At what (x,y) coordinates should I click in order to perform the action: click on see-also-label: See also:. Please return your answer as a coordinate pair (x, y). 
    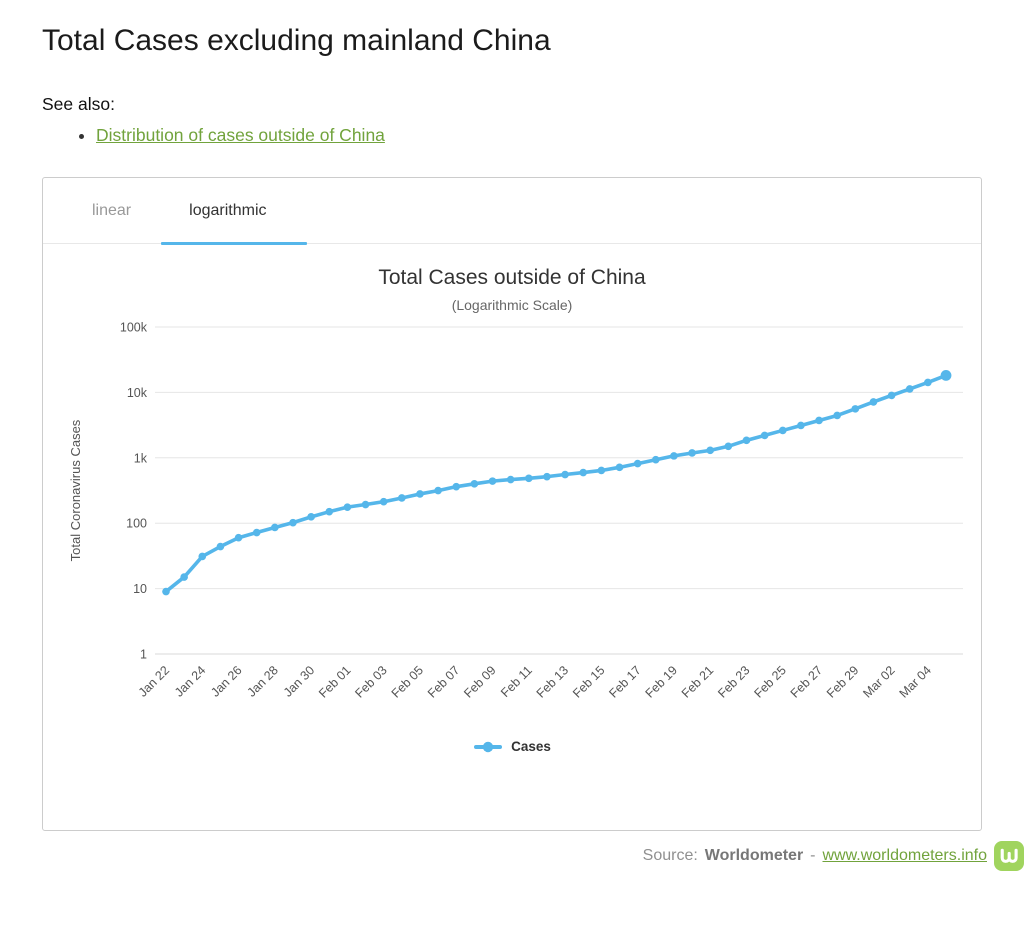
    Looking at the image, I should click on (78, 104).